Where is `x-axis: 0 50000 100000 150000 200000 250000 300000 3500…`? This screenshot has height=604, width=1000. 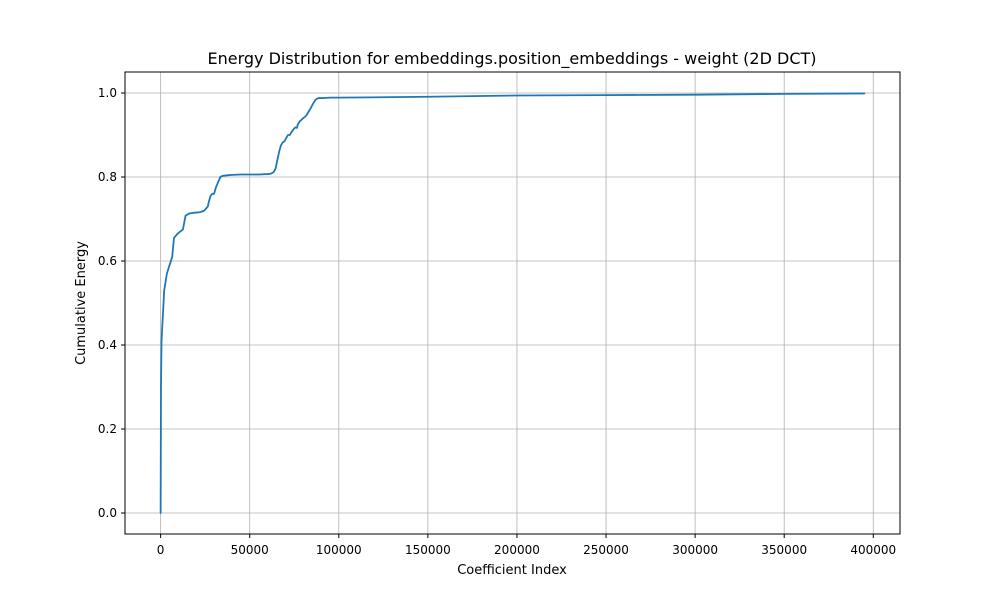 x-axis: 0 50000 100000 150000 200000 250000 300000 3500… is located at coordinates (526, 545).